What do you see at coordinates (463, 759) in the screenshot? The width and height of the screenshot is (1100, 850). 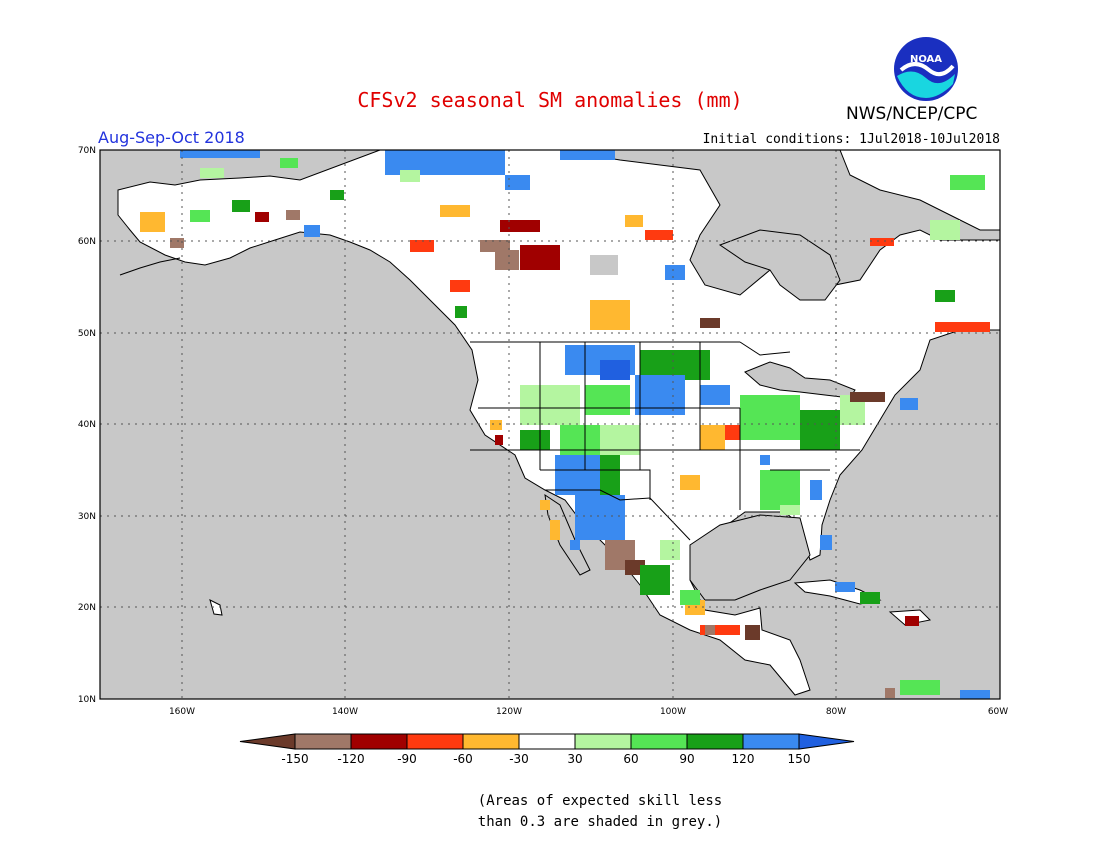 I see `legend-label: -60` at bounding box center [463, 759].